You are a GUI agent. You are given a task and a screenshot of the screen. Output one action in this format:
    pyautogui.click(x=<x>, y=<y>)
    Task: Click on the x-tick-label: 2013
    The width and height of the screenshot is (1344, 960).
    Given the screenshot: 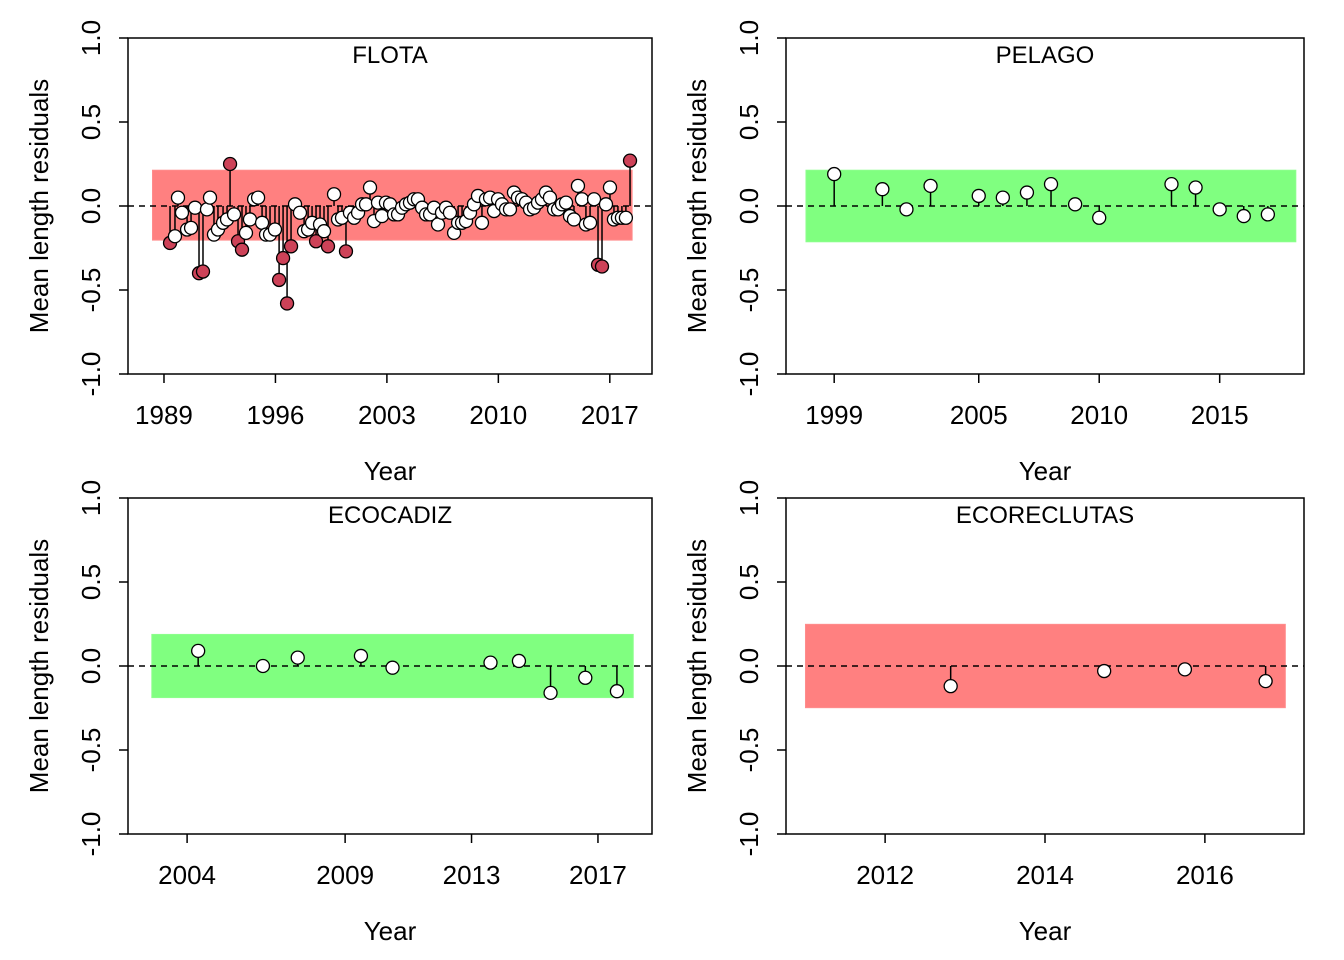 What is the action you would take?
    pyautogui.click(x=472, y=875)
    